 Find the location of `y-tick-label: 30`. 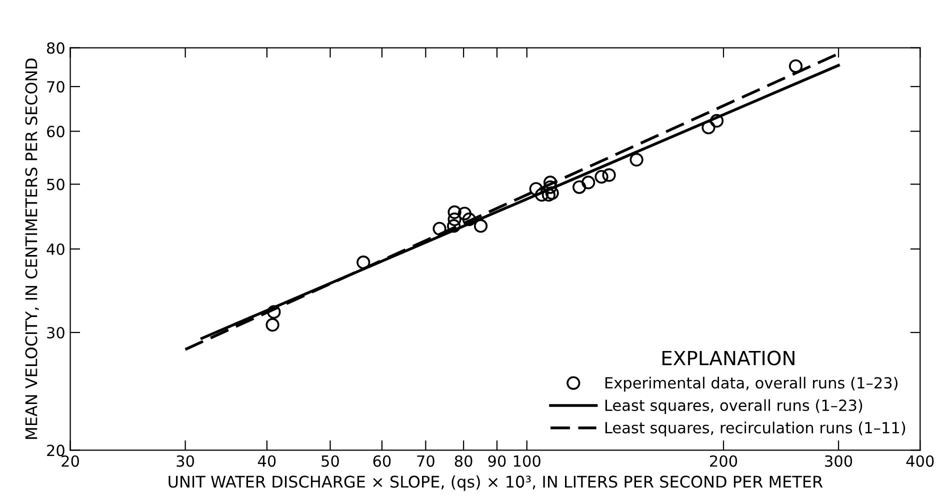

y-tick-label: 30 is located at coordinates (55, 332).